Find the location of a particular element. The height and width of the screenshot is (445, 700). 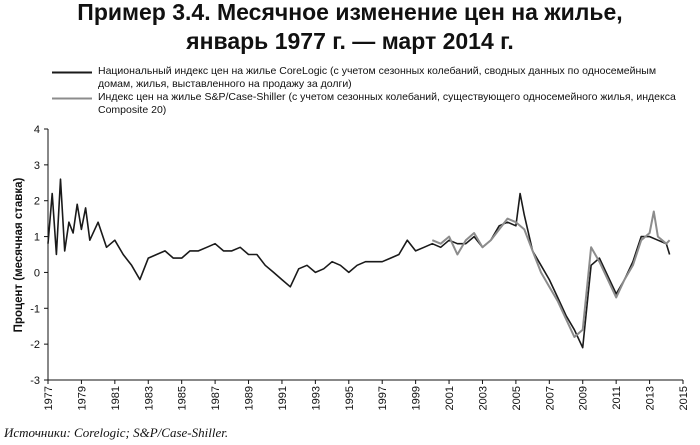

source: Источники: Corelogic; S&P/Case-Shiller. is located at coordinates (116, 432).